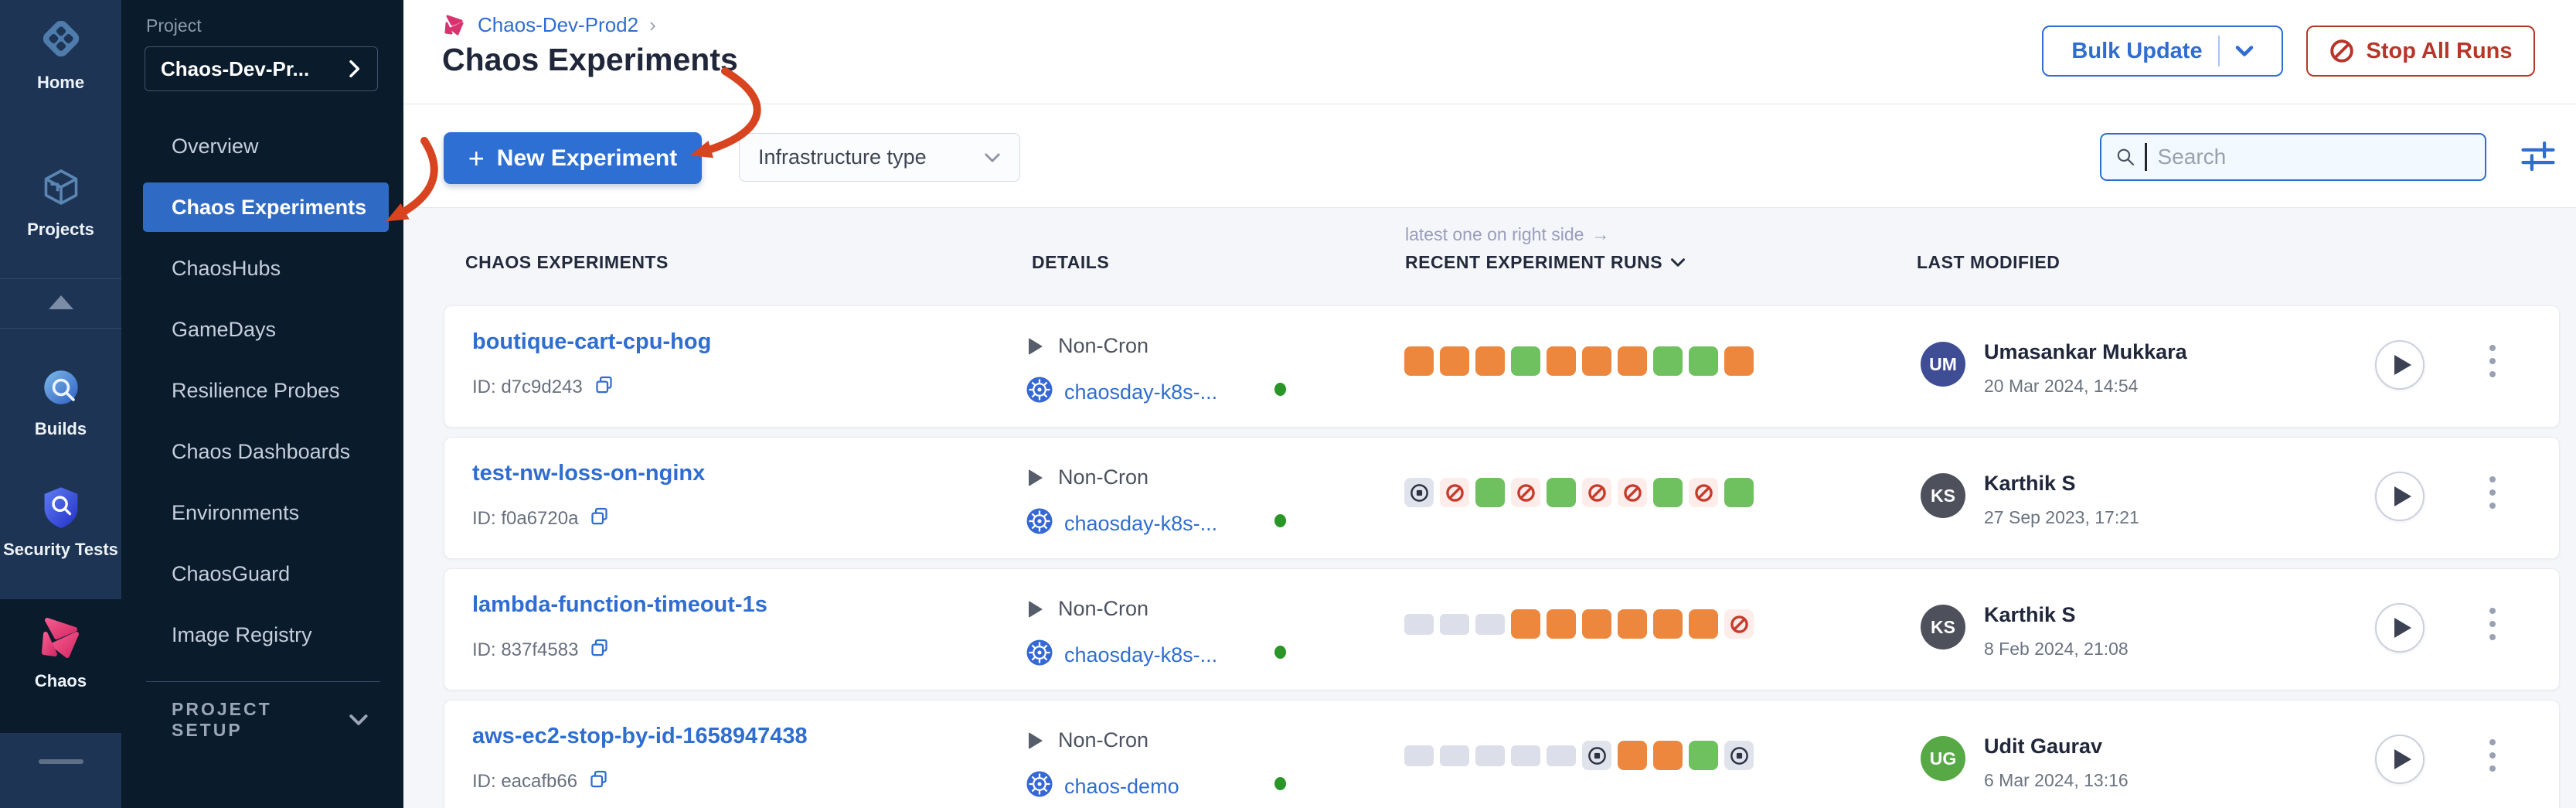 This screenshot has width=2576, height=808. Describe the element at coordinates (60, 202) in the screenshot. I see `rail-item-projects: Projects` at that location.